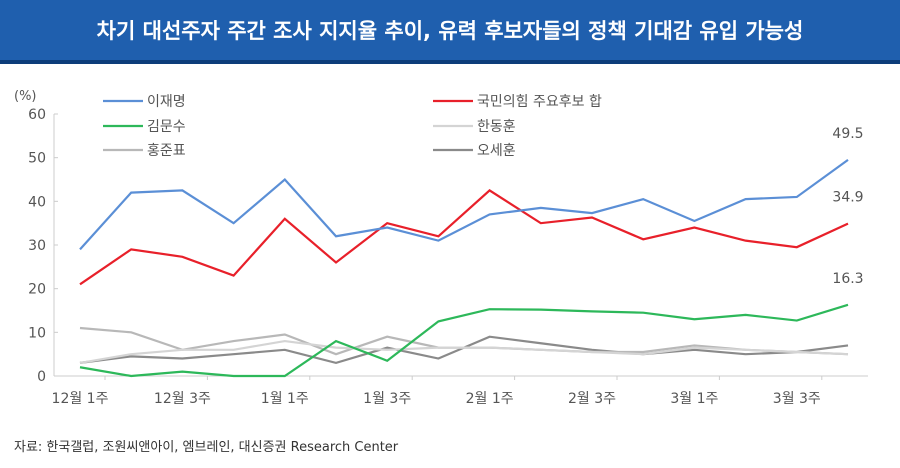 Image resolution: width=900 pixels, height=468 pixels. Describe the element at coordinates (25, 96) in the screenshot. I see `y-axis-label: (%)` at that location.